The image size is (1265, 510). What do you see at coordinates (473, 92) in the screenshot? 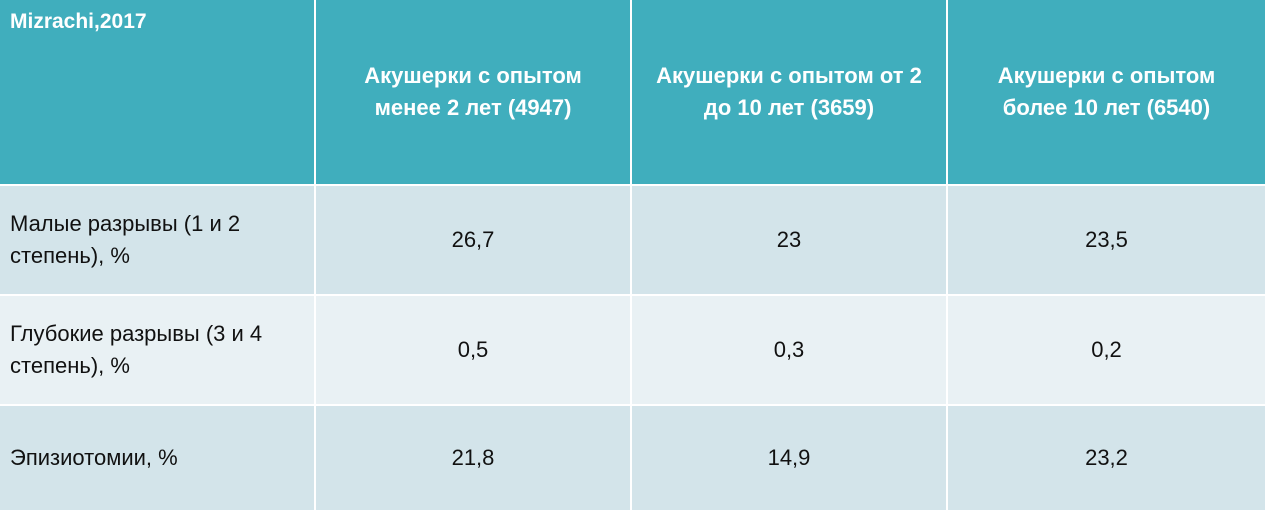
I see `header-cell: Акушерки с опытом менее 2 лет (4947)` at bounding box center [473, 92].